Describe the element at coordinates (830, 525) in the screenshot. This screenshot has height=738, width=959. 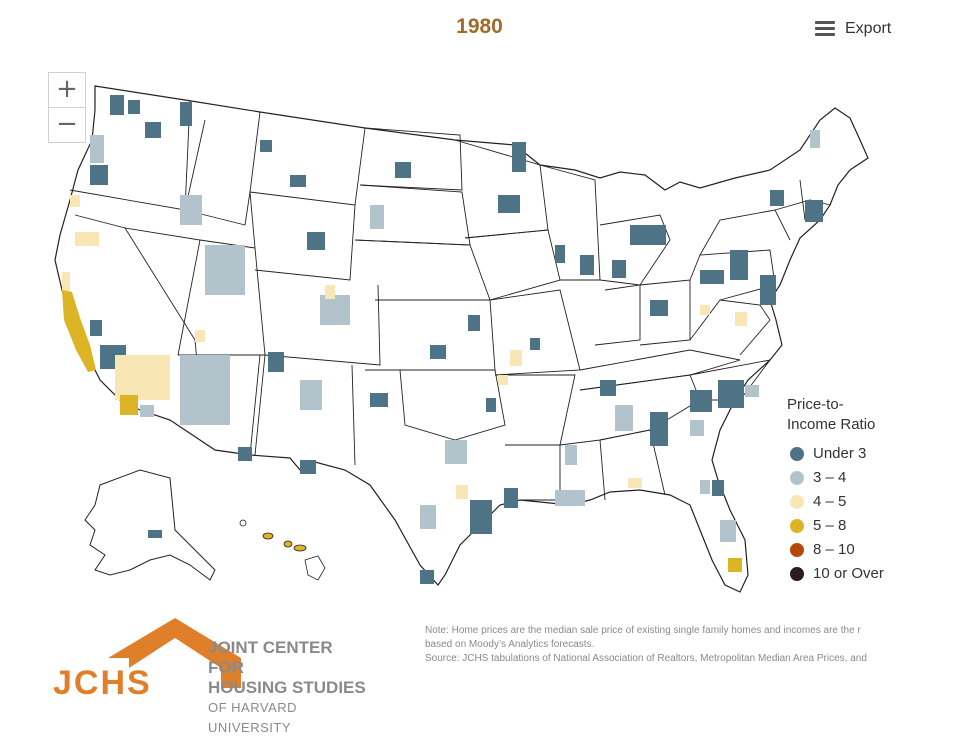
I see `legend-label: 5 – 8` at that location.